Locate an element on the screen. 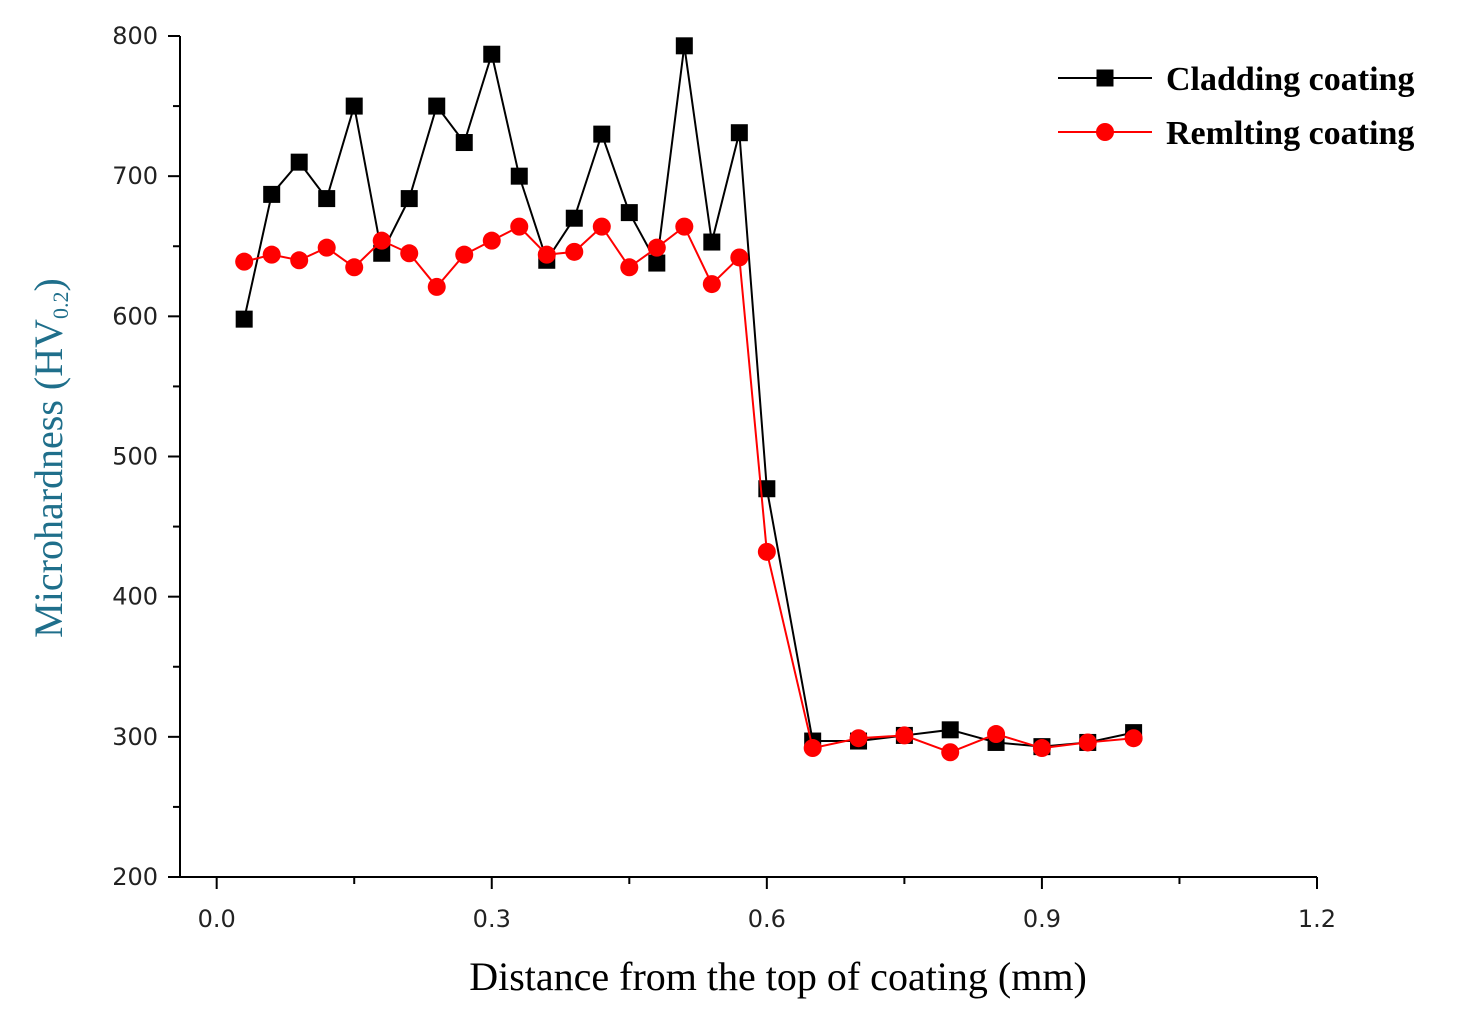 The width and height of the screenshot is (1471, 1022). x-axis-title: Distance from the top of coating (mm) is located at coordinates (778, 976).